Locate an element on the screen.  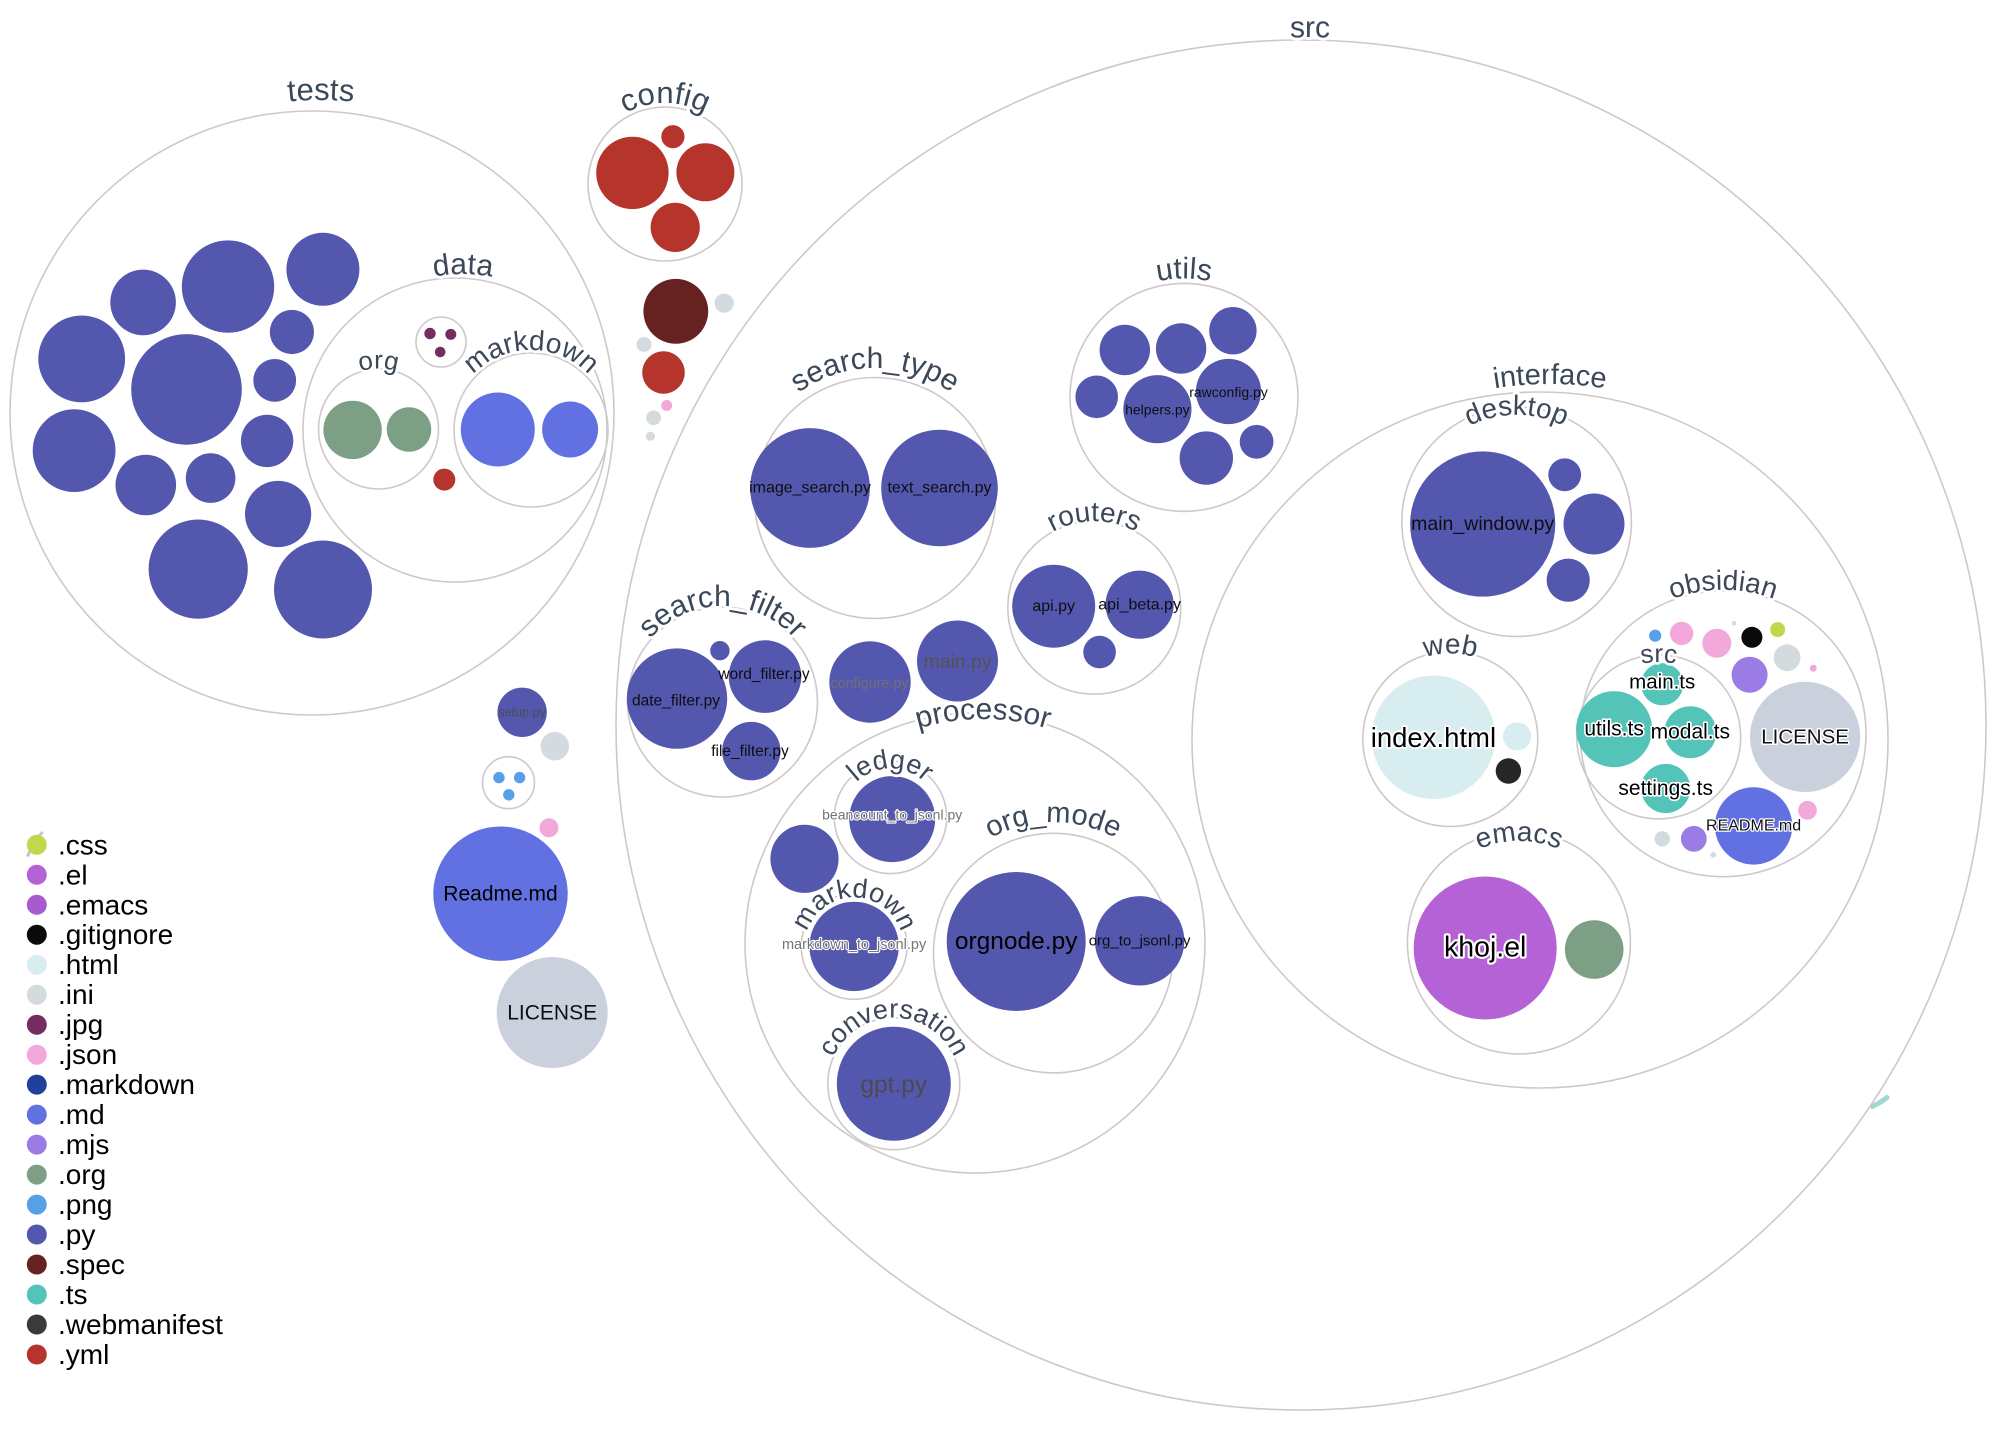
svg-text: .el is located at coordinates (73, 874).